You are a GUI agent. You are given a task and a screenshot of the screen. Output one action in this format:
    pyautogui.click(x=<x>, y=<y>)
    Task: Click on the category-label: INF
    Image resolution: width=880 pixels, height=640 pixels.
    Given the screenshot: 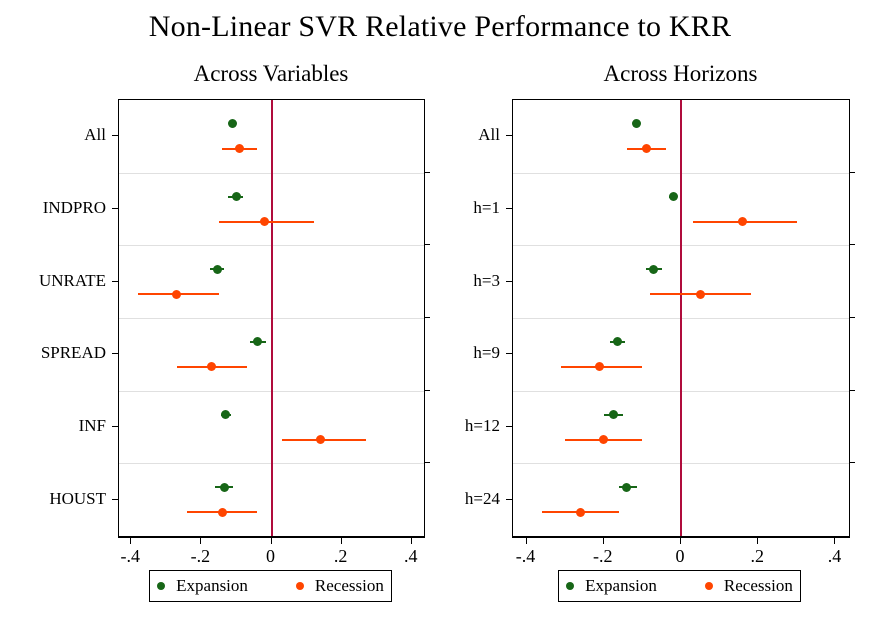 What is the action you would take?
    pyautogui.click(x=92, y=425)
    